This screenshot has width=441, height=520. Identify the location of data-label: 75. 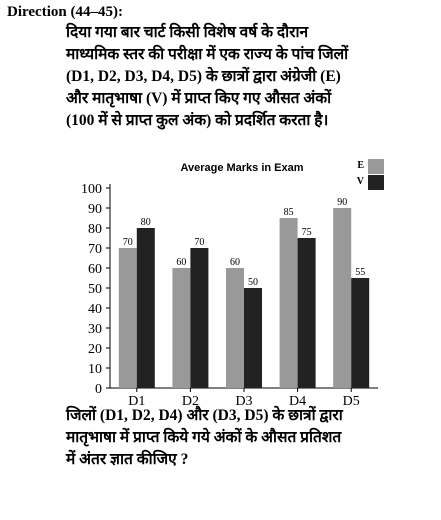
(307, 232).